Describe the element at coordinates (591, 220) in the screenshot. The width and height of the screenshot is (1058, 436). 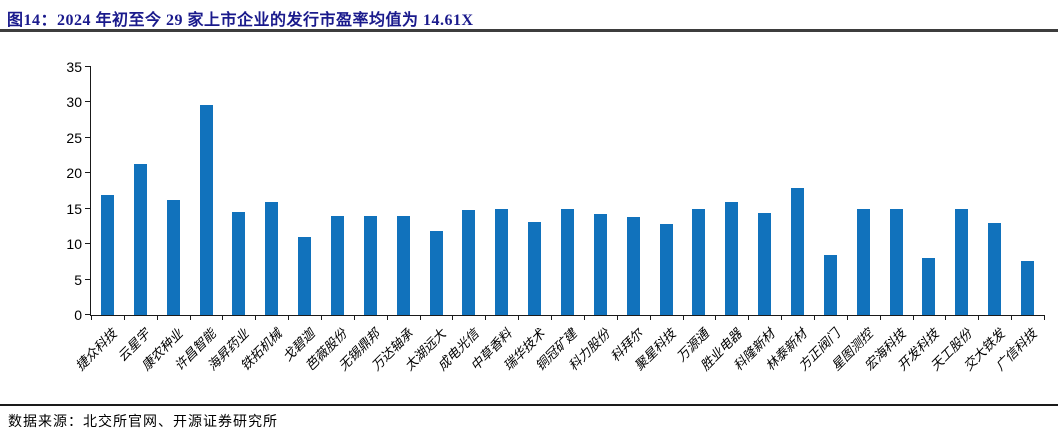
I see `bar-slot: 科力股份` at that location.